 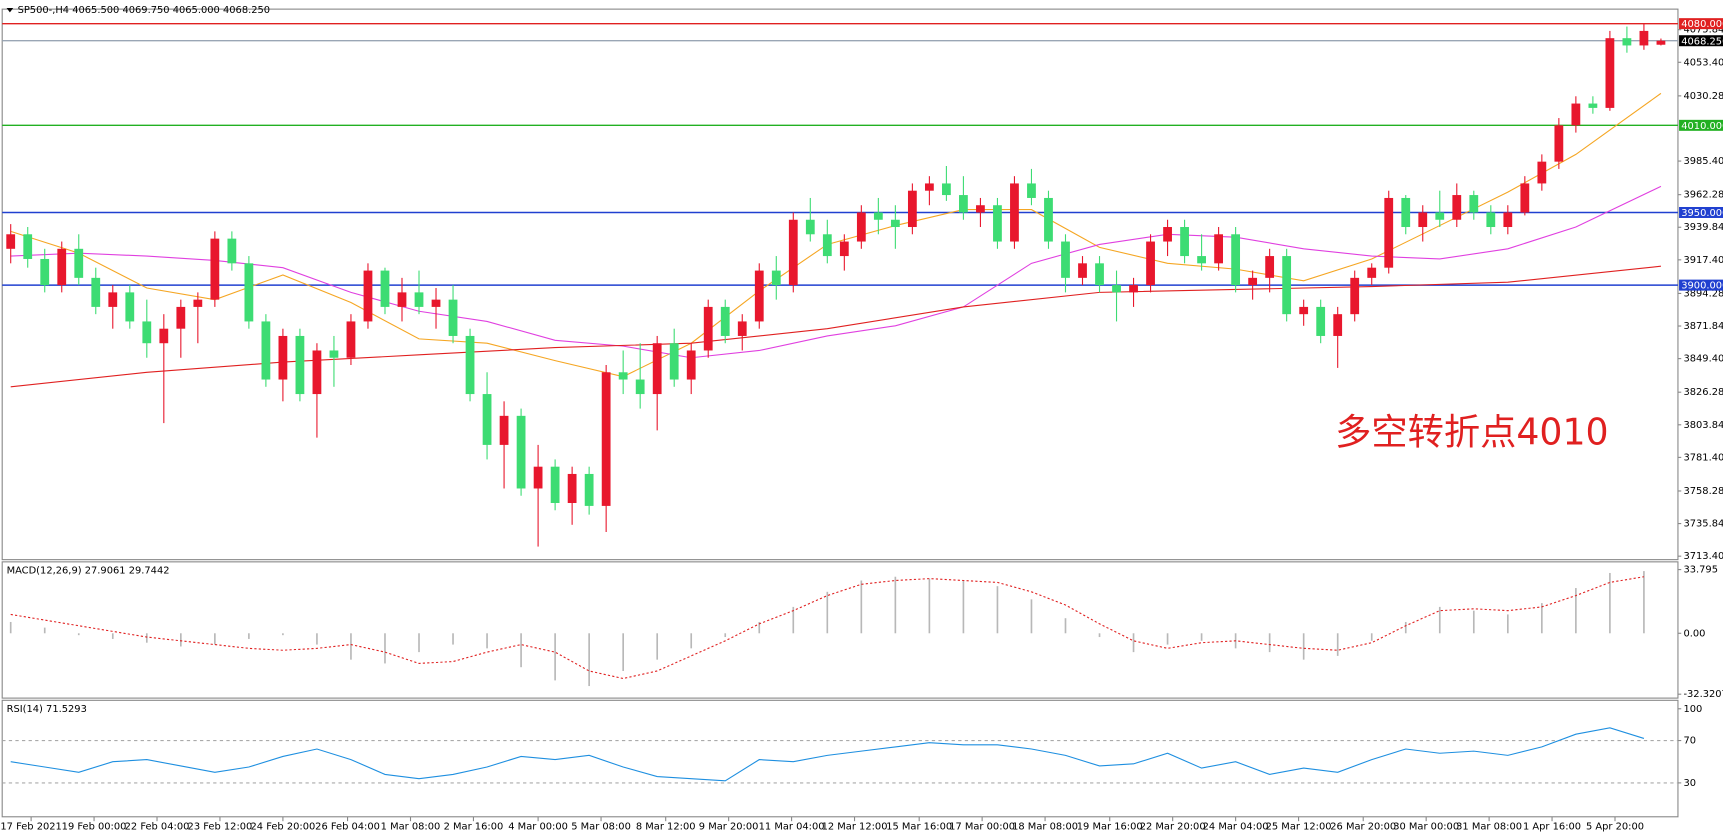 I want to click on x-tick-label: 23 Feb 12:00, so click(x=220, y=827).